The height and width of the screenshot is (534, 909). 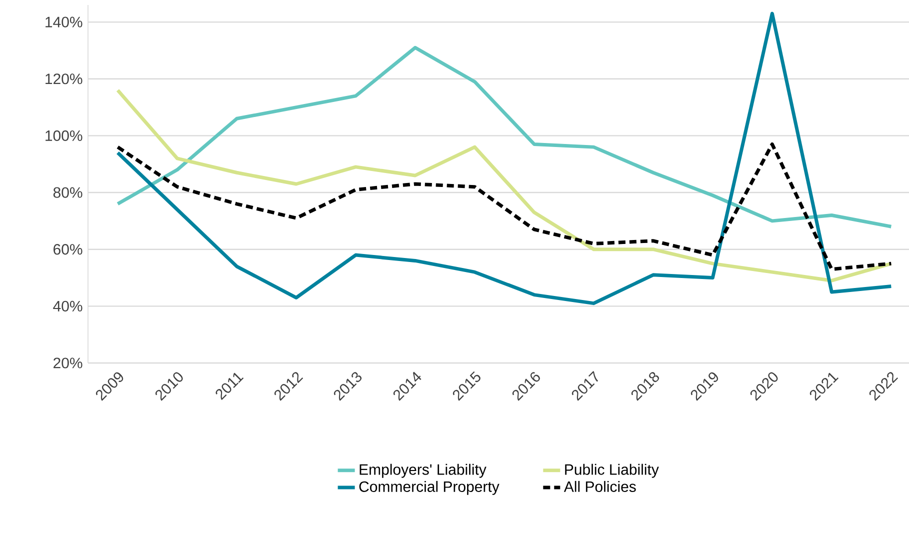 What do you see at coordinates (429, 487) in the screenshot?
I see `legend-label: Commercial Property` at bounding box center [429, 487].